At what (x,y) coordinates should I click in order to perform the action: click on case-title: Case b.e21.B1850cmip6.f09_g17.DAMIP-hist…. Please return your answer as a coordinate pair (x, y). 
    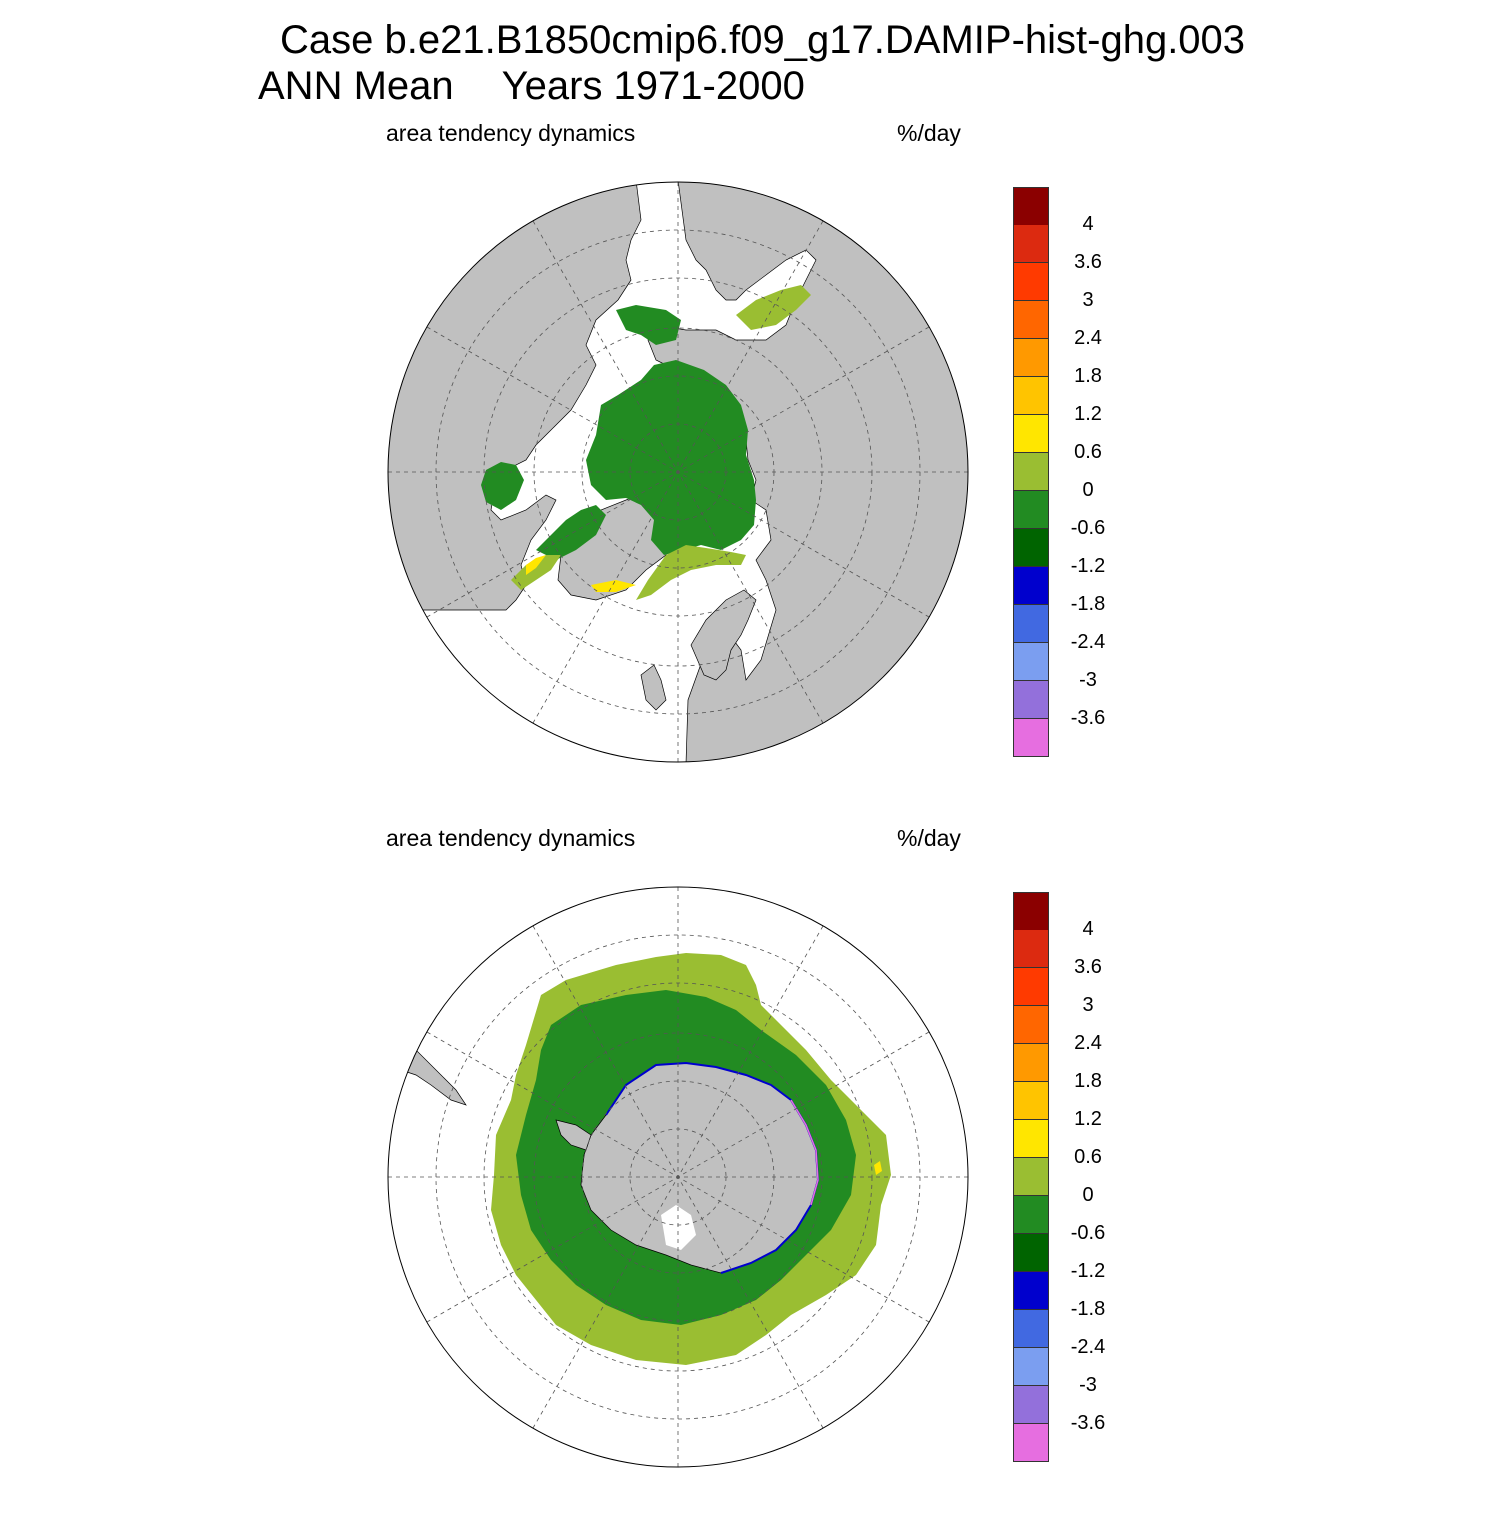
    Looking at the image, I should click on (763, 40).